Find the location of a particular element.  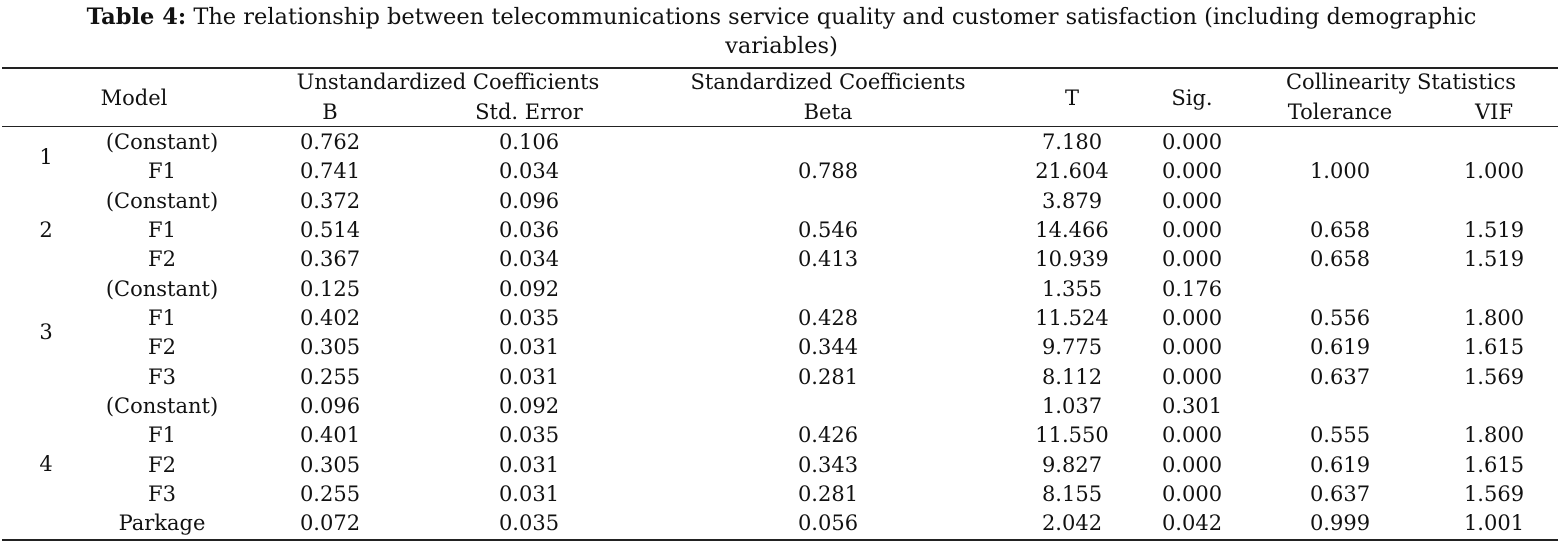

top-rule is located at coordinates (780, 68).